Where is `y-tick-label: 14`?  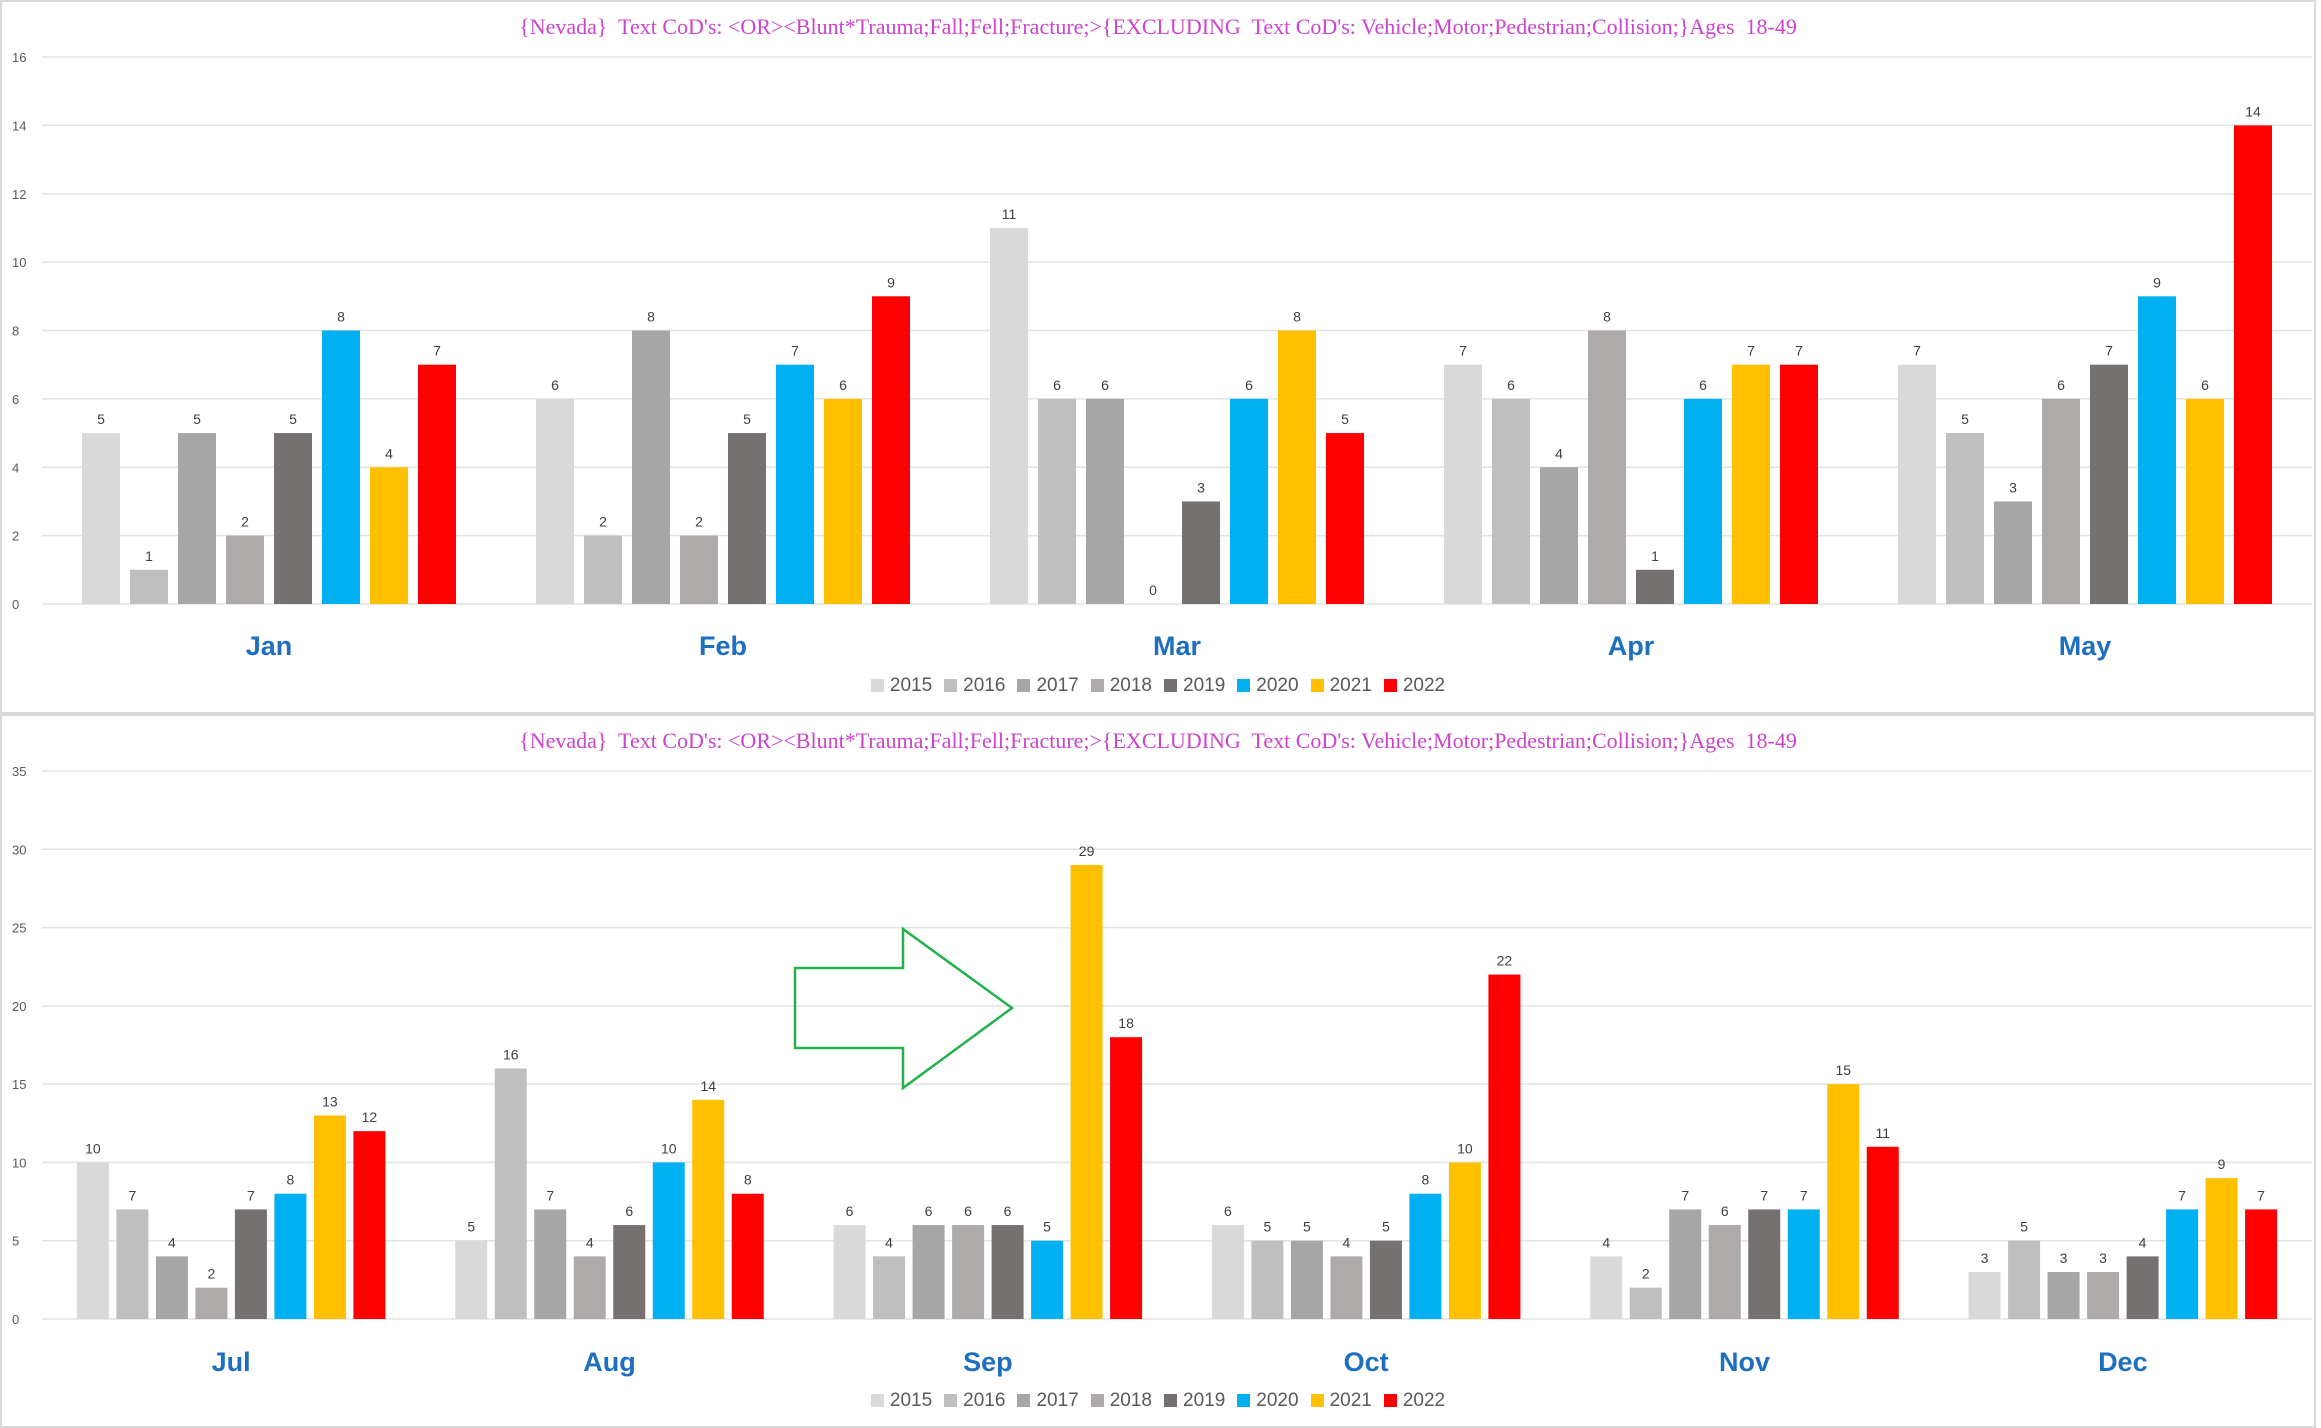 y-tick-label: 14 is located at coordinates (19, 125).